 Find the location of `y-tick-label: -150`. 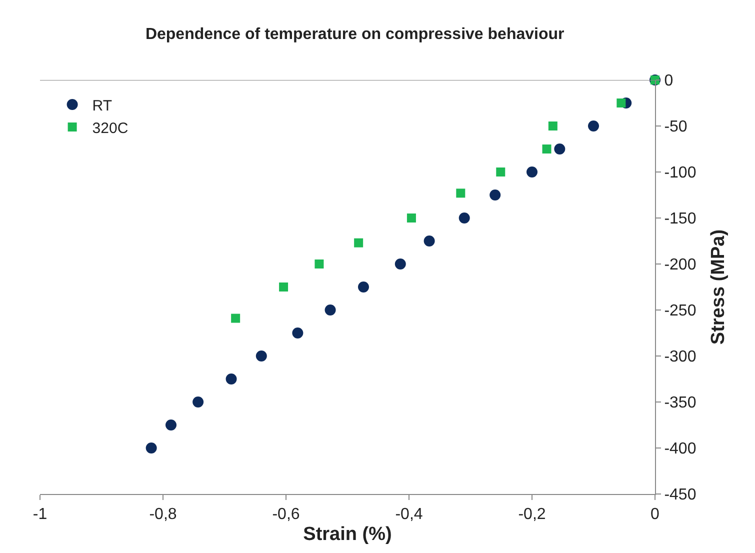

y-tick-label: -150 is located at coordinates (680, 219).